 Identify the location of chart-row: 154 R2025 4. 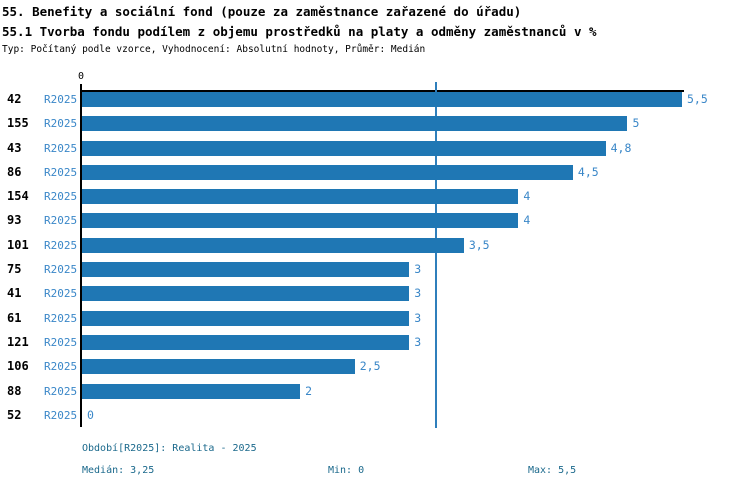
(375, 201).